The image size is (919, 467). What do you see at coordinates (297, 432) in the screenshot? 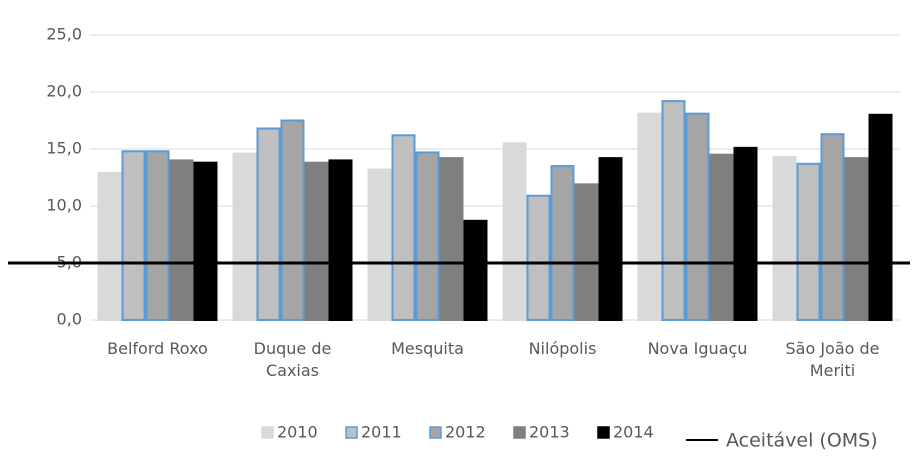
I see `legend-label: 2010` at bounding box center [297, 432].